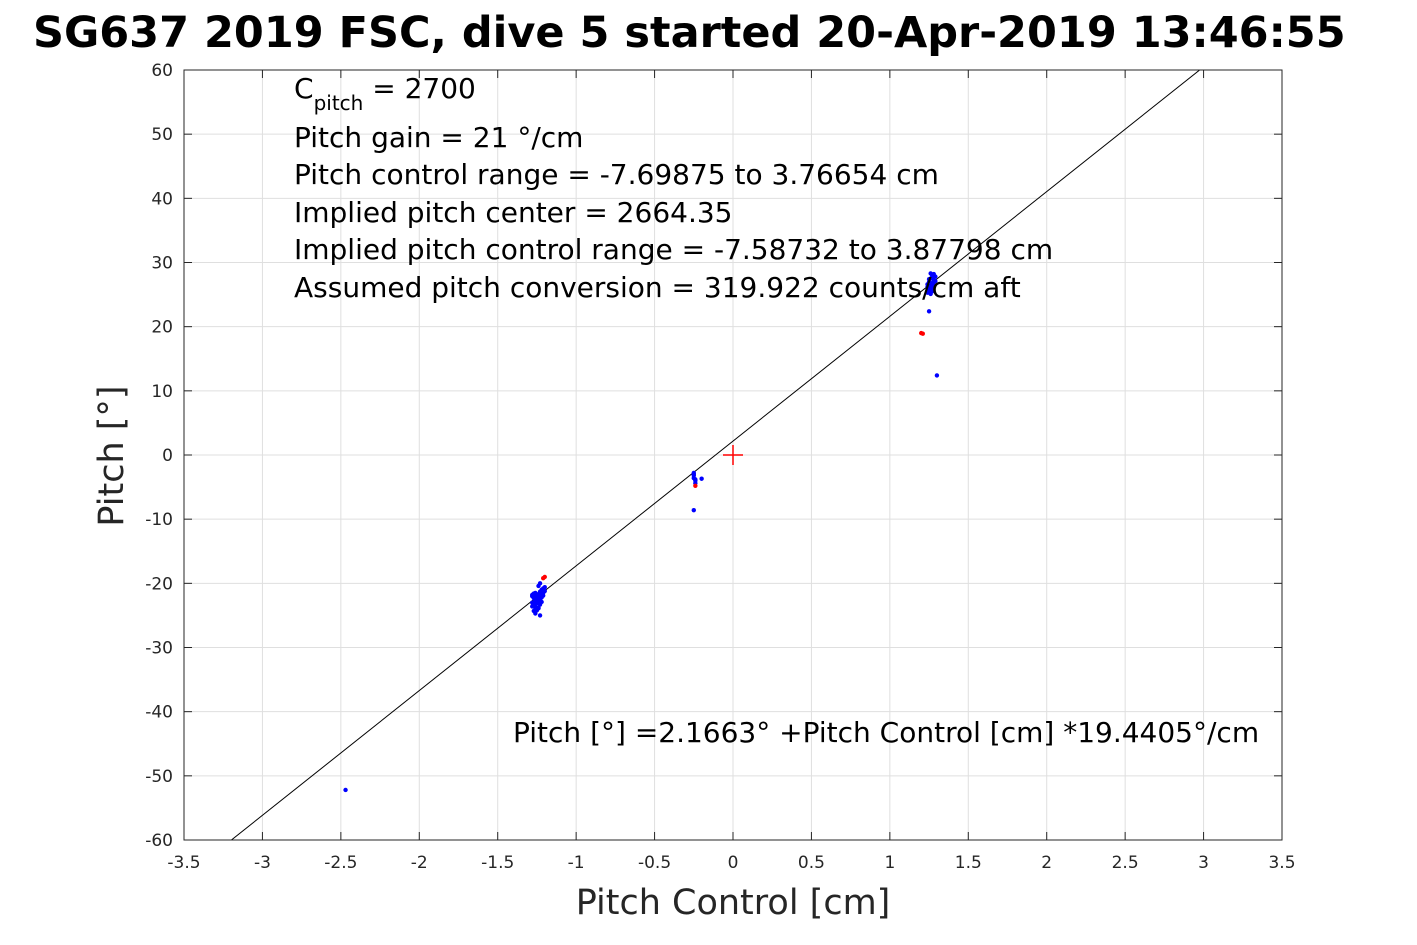 This screenshot has height=945, width=1417. Describe the element at coordinates (162, 71) in the screenshot. I see `y-tick-label: 60` at that location.